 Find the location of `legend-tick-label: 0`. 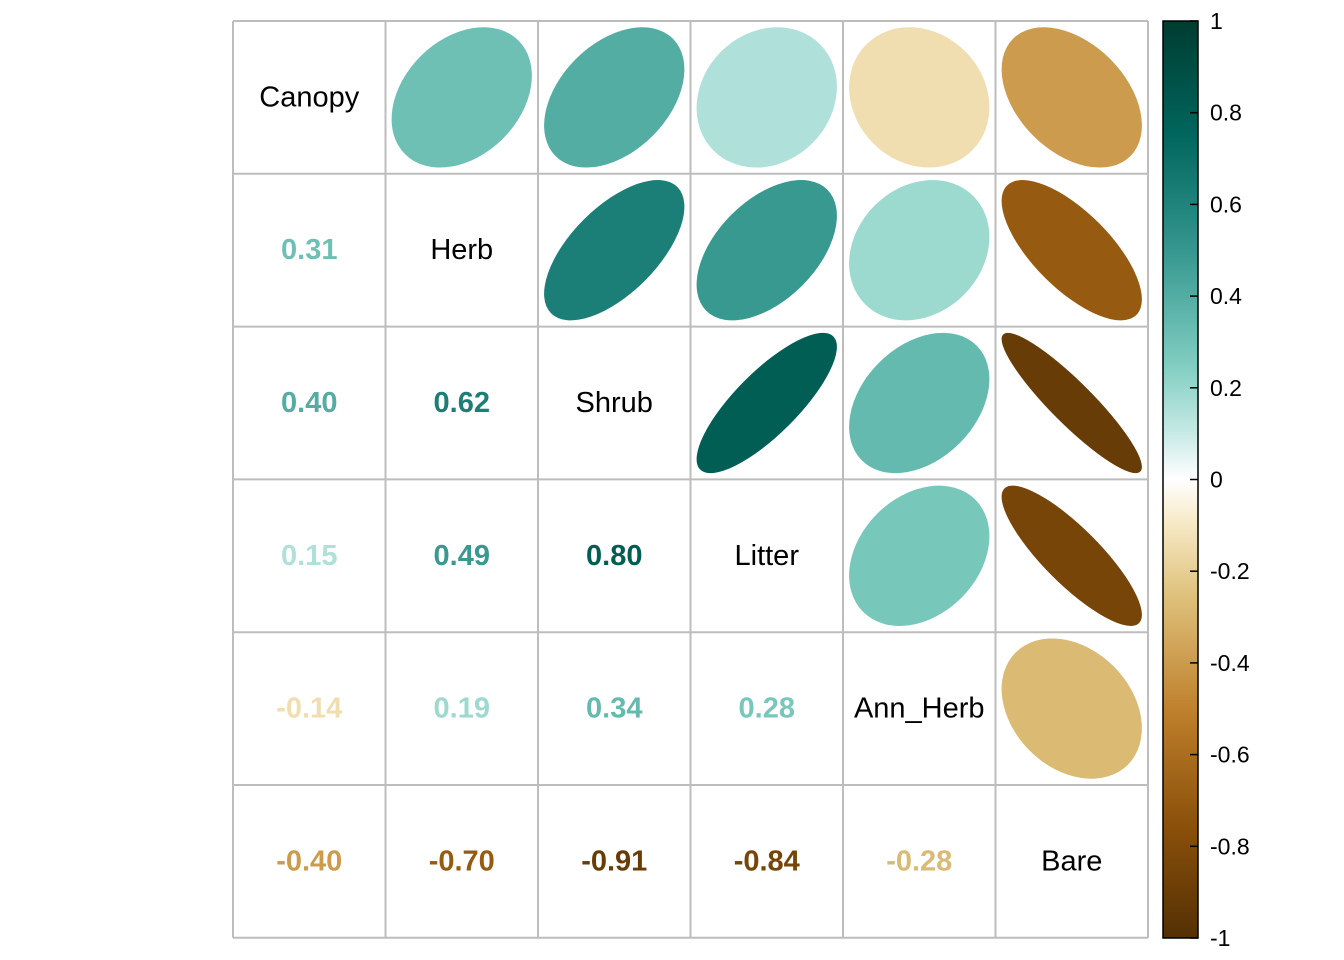

legend-tick-label: 0 is located at coordinates (1216, 480).